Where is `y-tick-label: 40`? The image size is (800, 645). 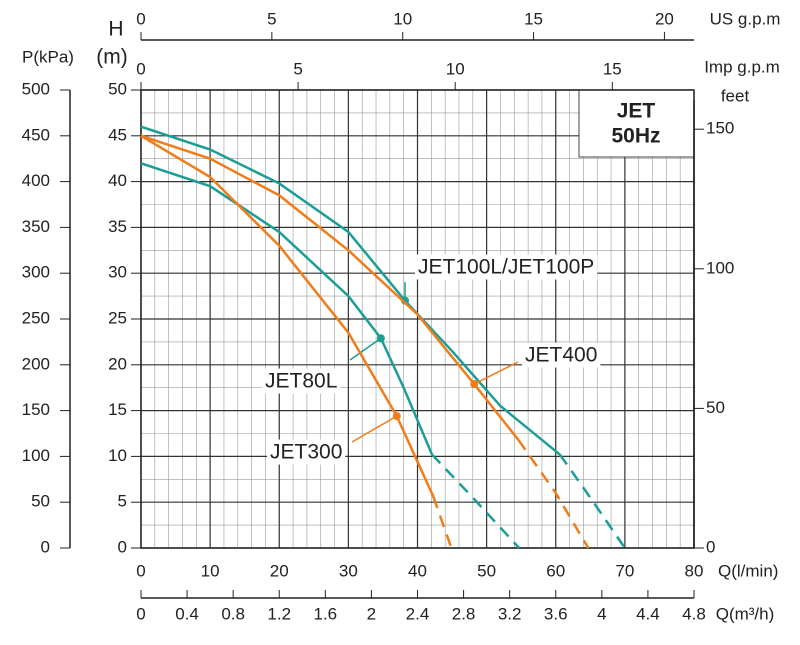 y-tick-label: 40 is located at coordinates (117, 180).